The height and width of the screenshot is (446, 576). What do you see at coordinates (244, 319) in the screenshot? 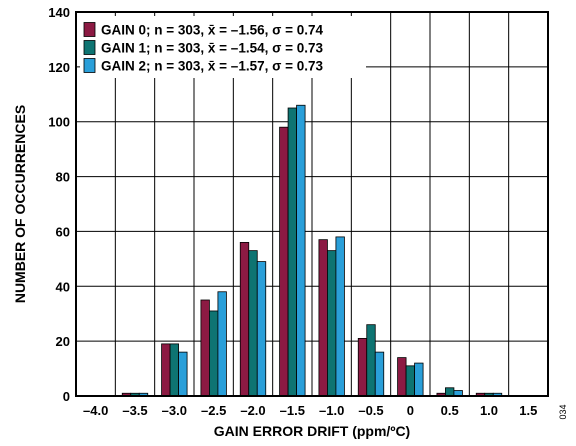
I see `bar-gain0--2.0` at bounding box center [244, 319].